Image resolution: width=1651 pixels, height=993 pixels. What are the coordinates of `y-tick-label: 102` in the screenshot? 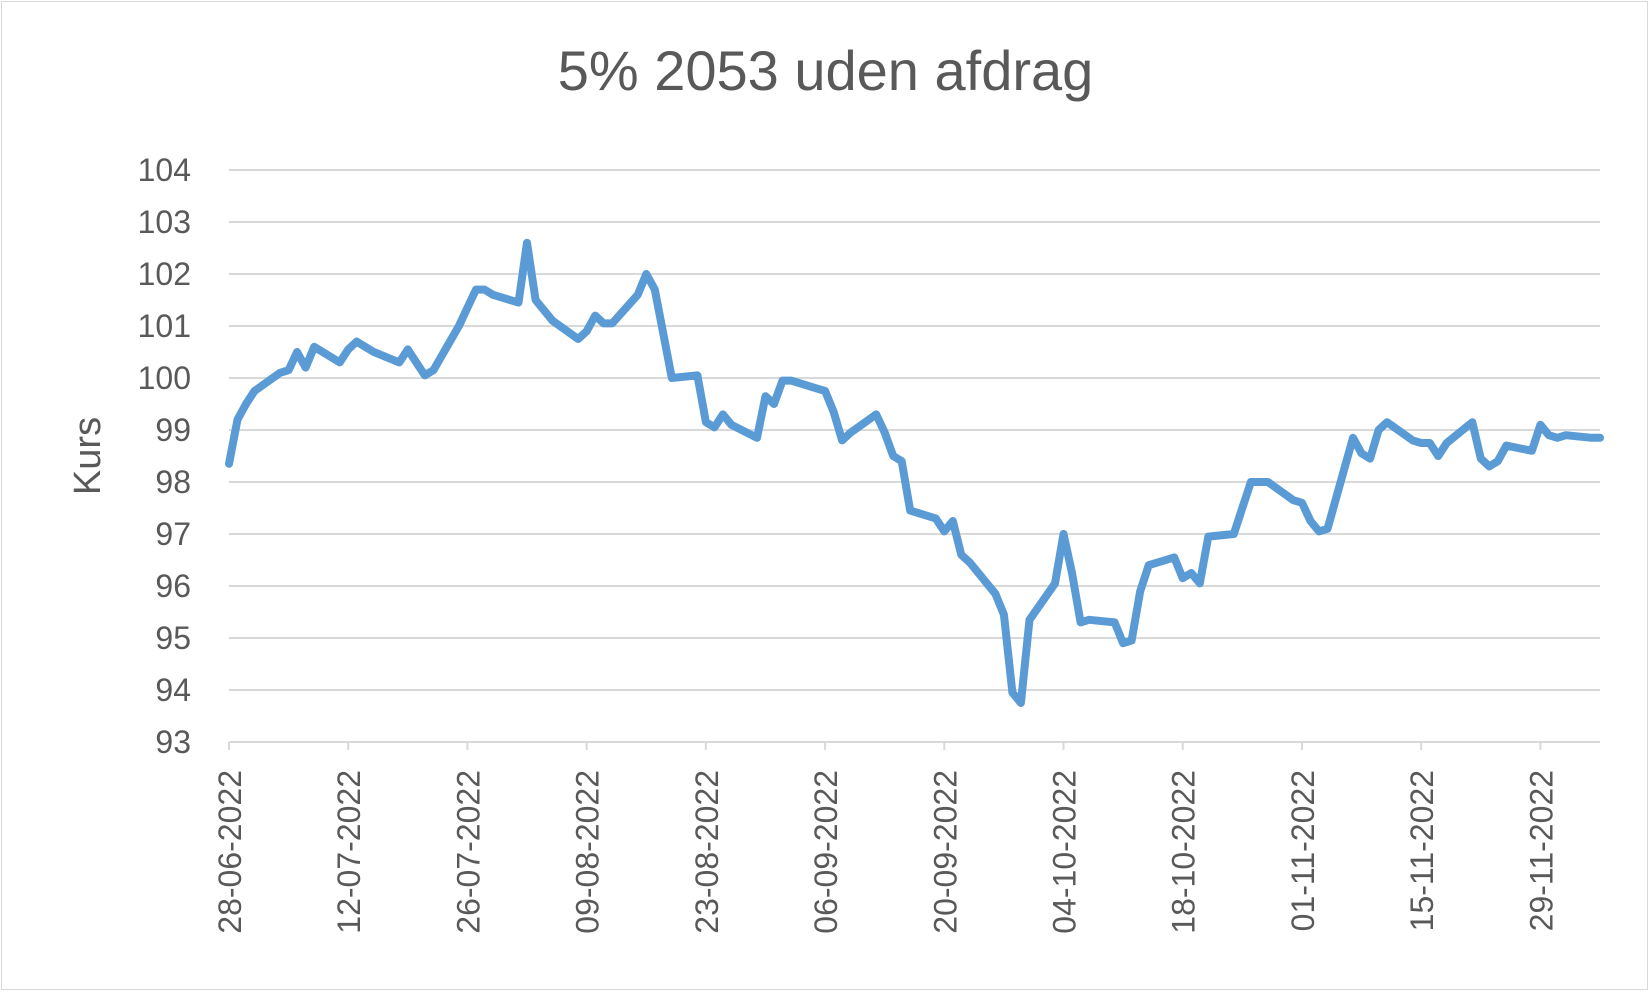 It's located at (164, 274).